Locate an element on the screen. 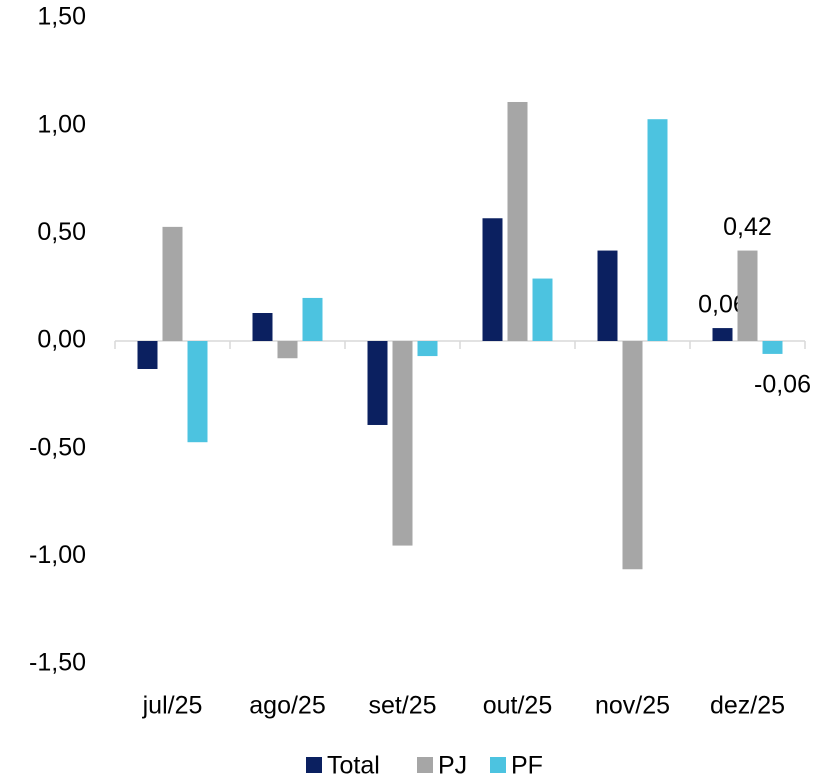 The height and width of the screenshot is (779, 824). x-tick-label: dez/25 is located at coordinates (747, 706).